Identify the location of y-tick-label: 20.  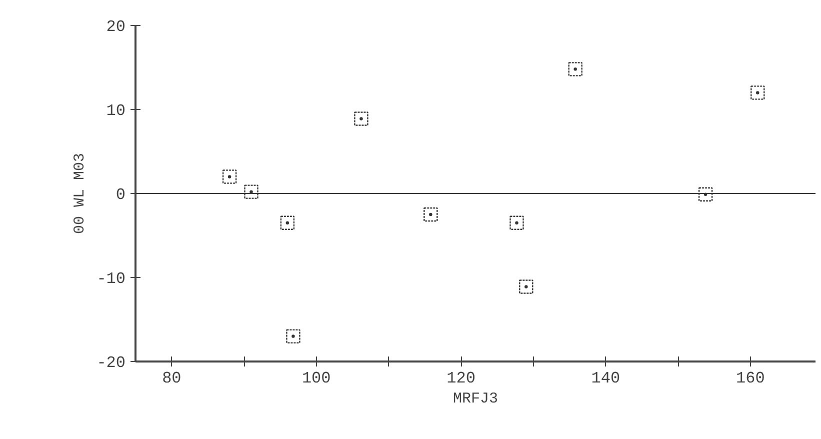
(116, 27).